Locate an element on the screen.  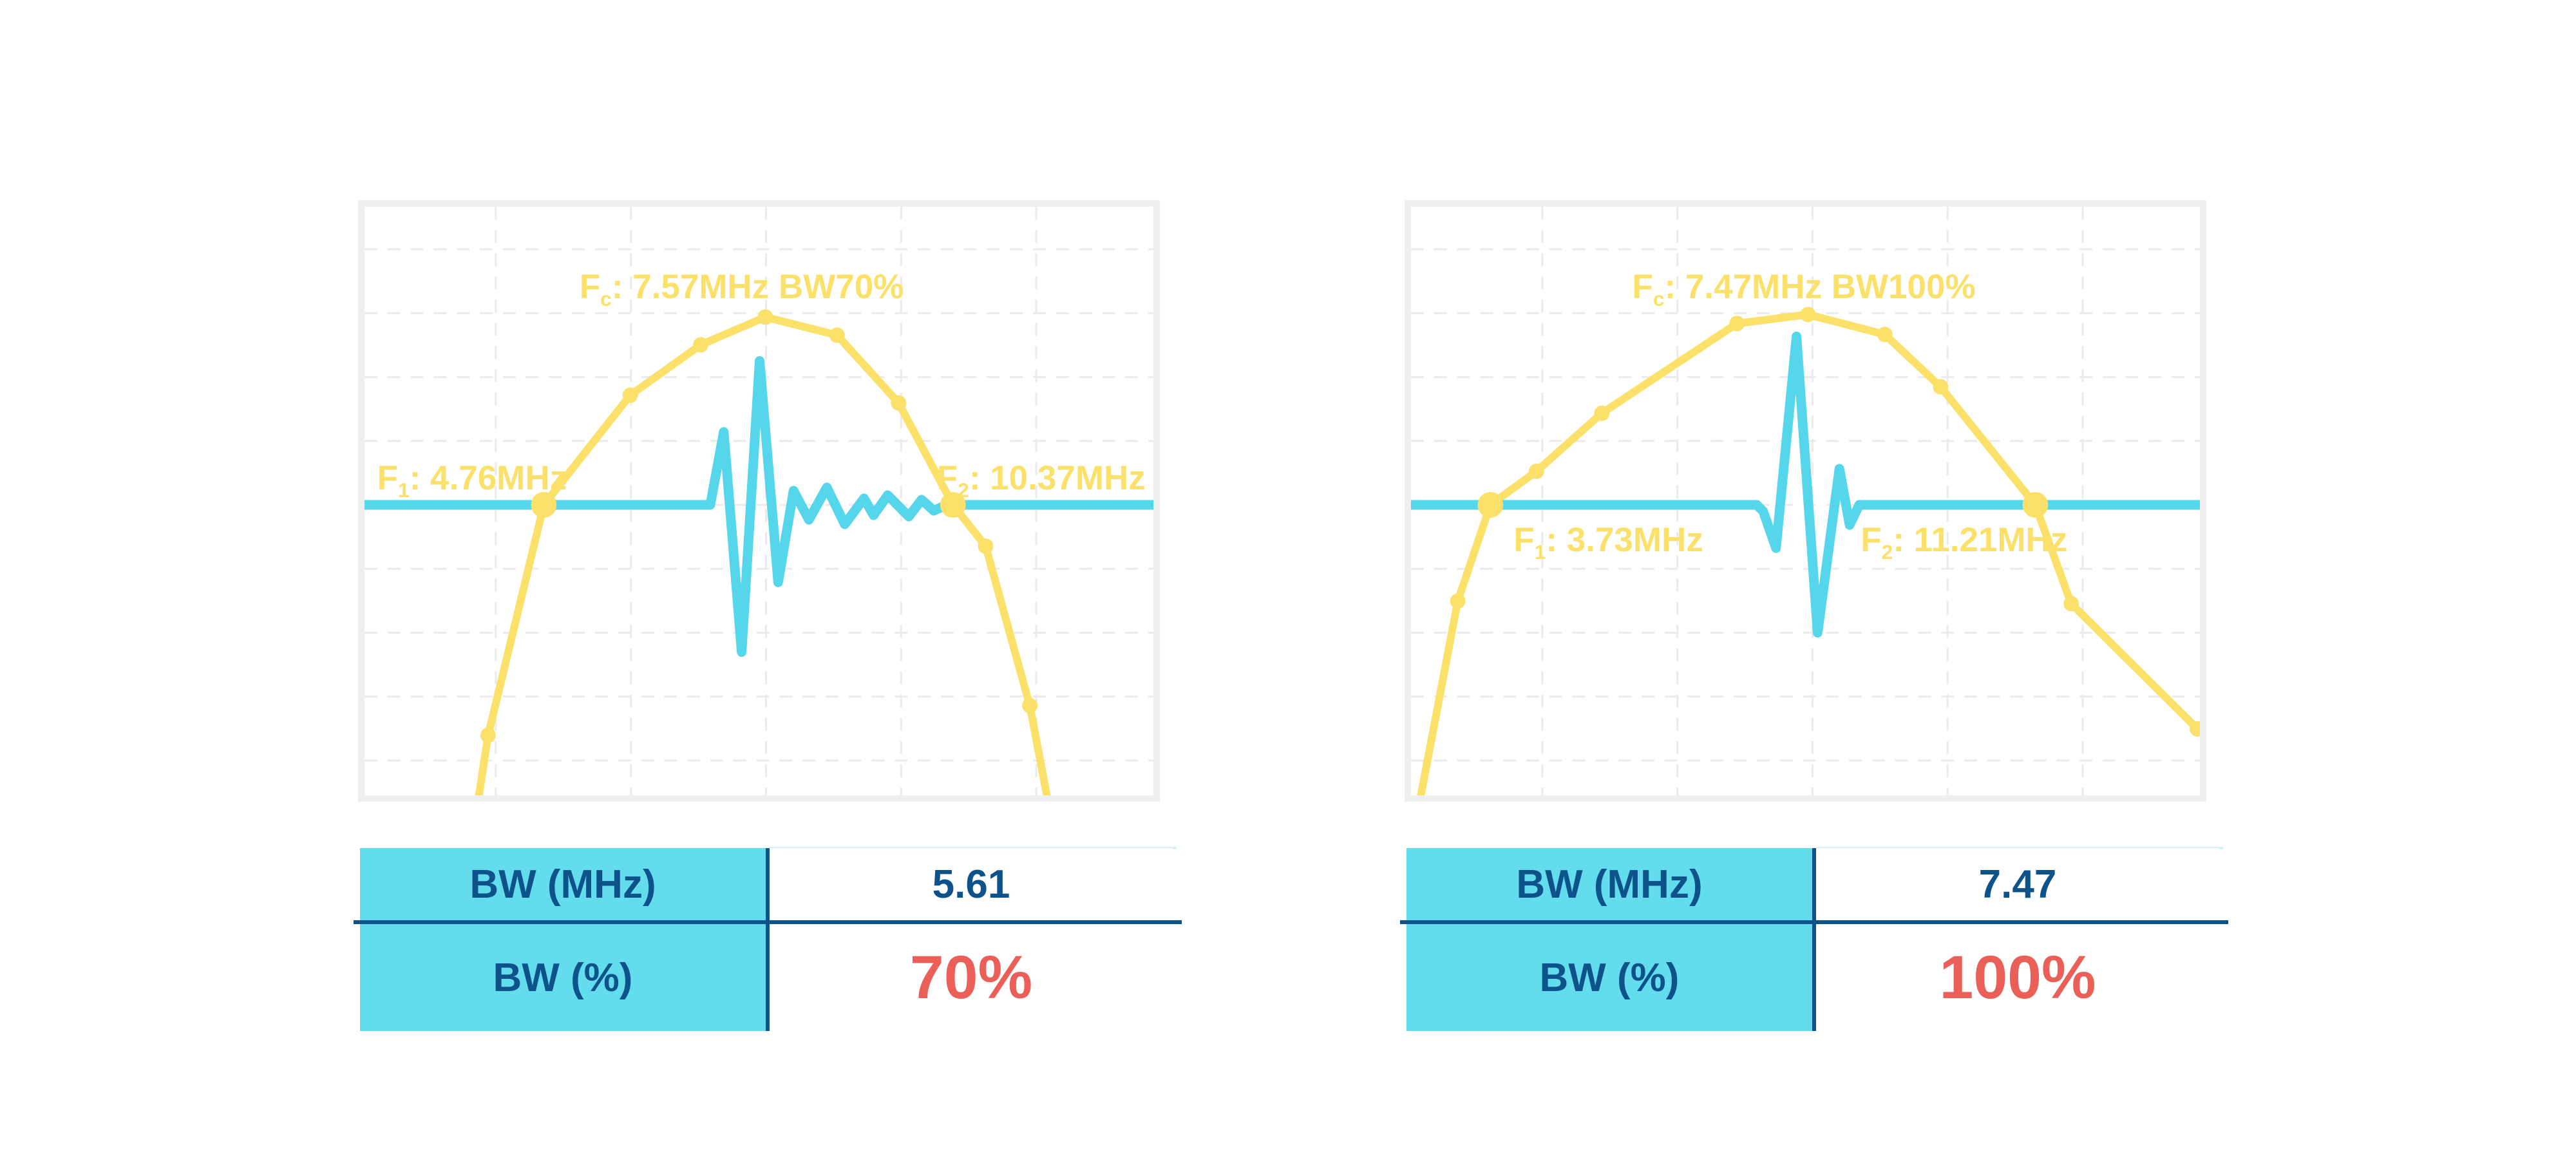
bw-pct-value: 70% is located at coordinates (972, 977).